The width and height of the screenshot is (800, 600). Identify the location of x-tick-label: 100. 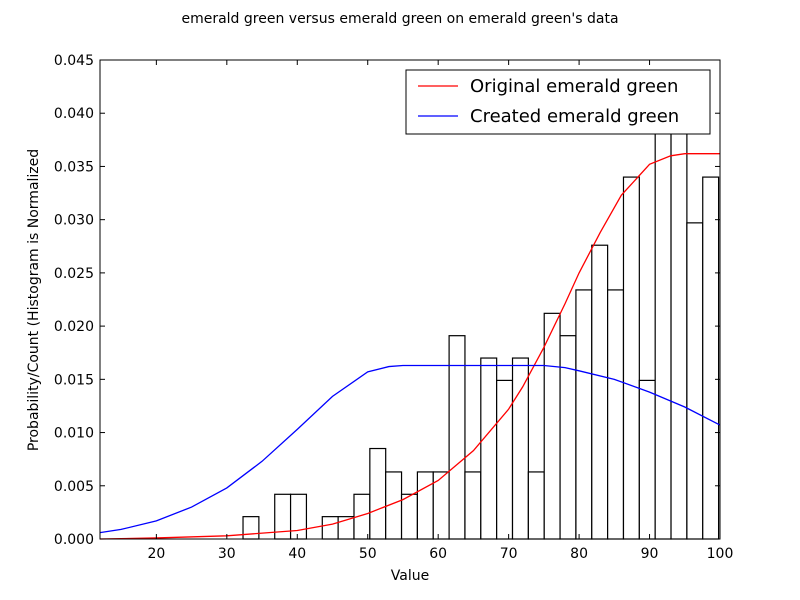
(720, 554).